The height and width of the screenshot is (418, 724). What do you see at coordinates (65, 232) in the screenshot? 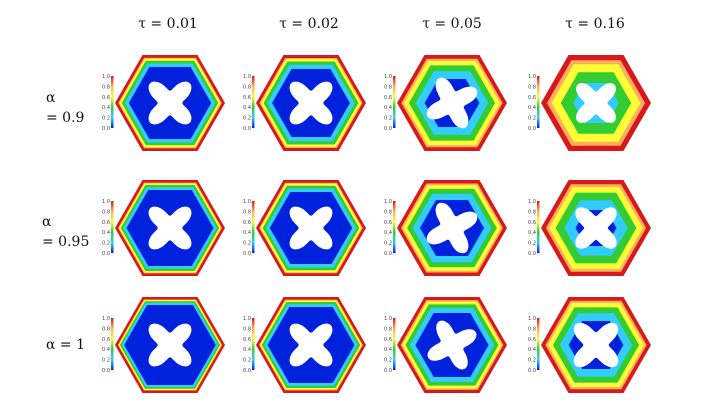
I see `row-label-alpha-0.95: α = 0.95` at bounding box center [65, 232].